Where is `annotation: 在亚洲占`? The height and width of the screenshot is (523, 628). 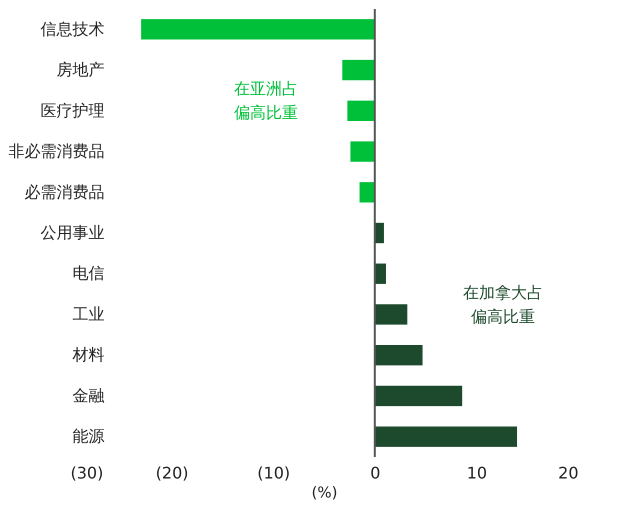
annotation: 在亚洲占 is located at coordinates (266, 88).